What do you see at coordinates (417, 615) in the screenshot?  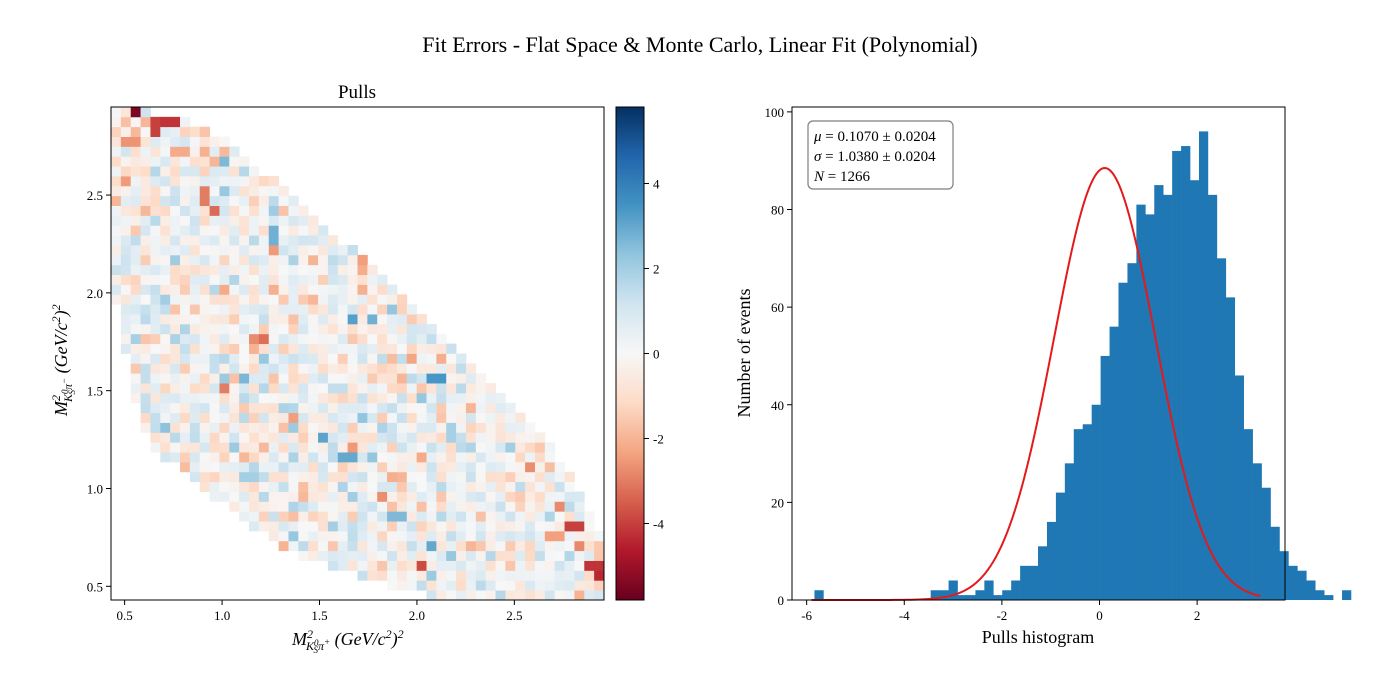 I see `heatmap-x-tick-label: 2.0` at bounding box center [417, 615].